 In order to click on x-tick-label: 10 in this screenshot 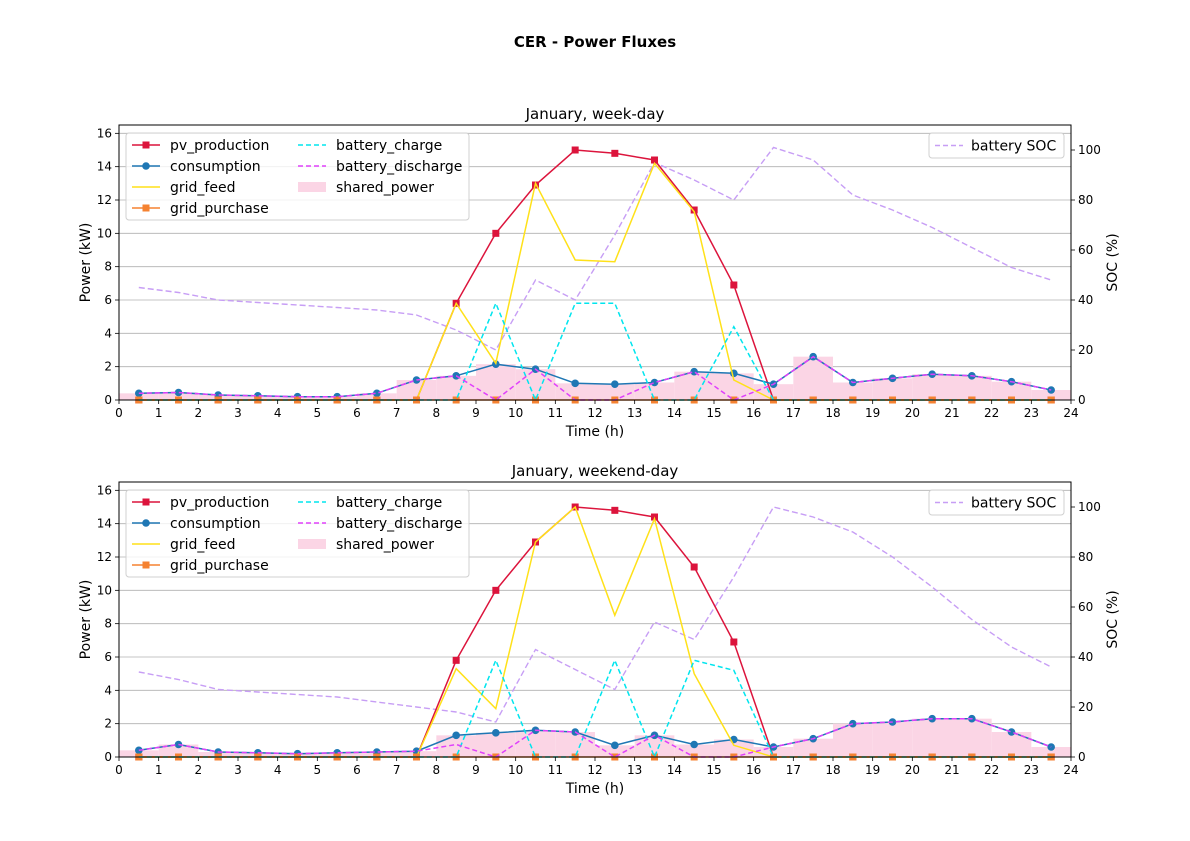, I will do `click(515, 413)`.